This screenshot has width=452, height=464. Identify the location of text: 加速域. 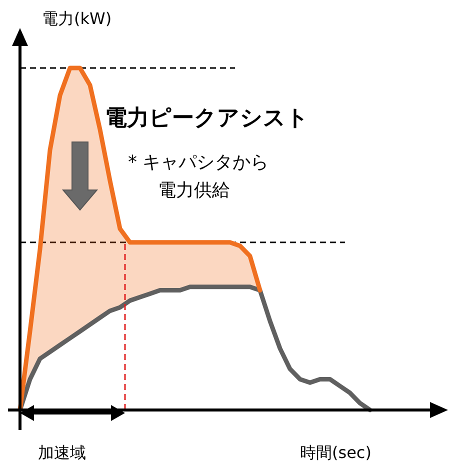
(62, 452).